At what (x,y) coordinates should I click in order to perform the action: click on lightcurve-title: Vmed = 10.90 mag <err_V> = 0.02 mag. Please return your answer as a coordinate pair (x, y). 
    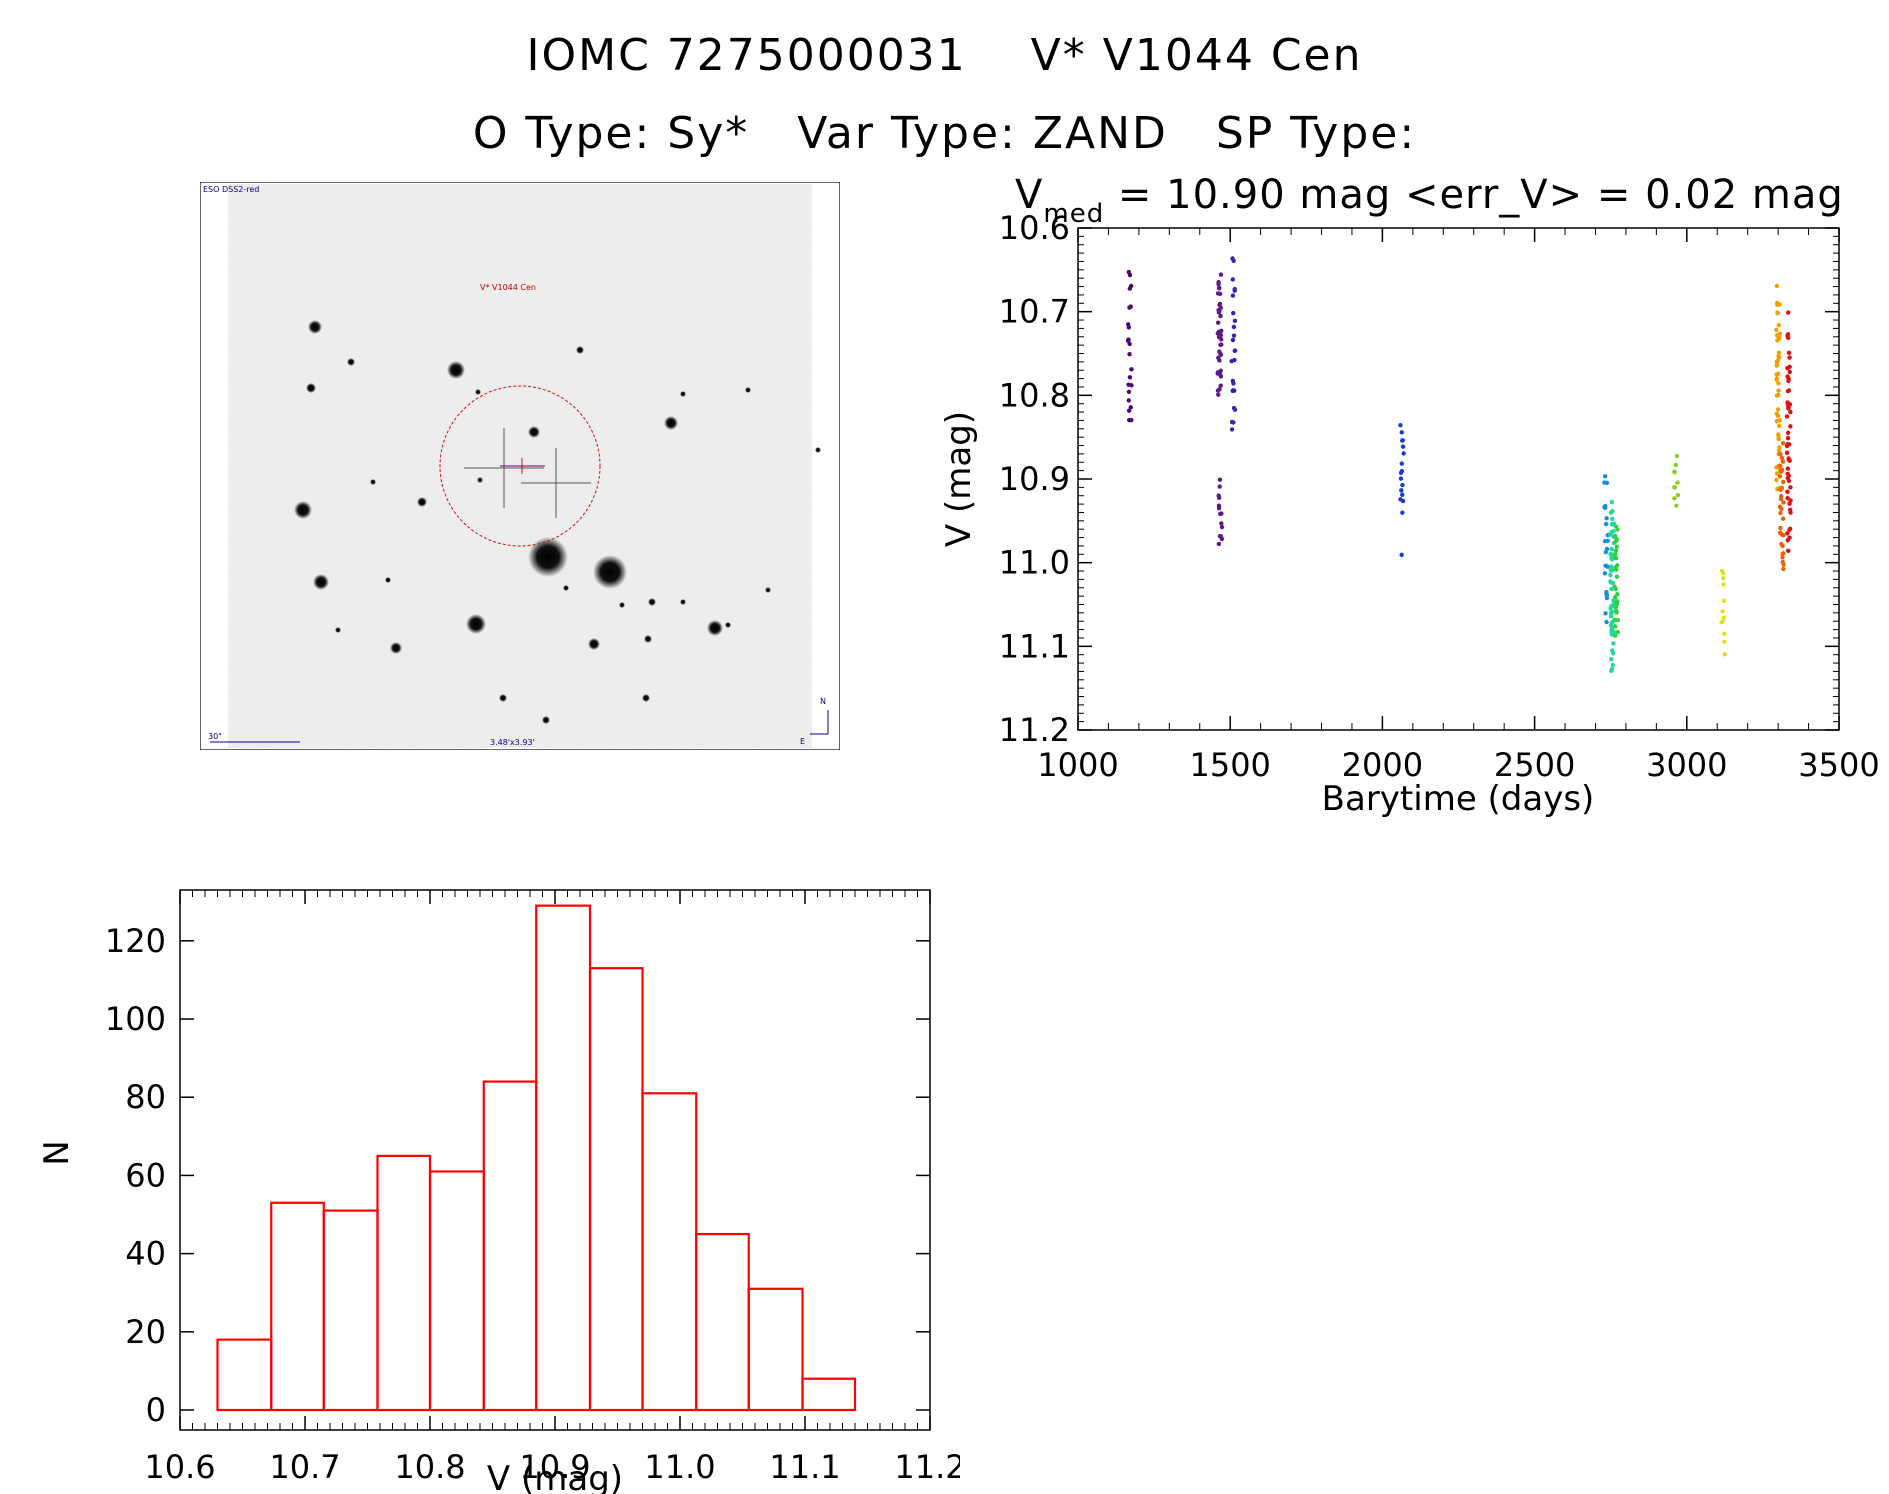
    Looking at the image, I should click on (1429, 200).